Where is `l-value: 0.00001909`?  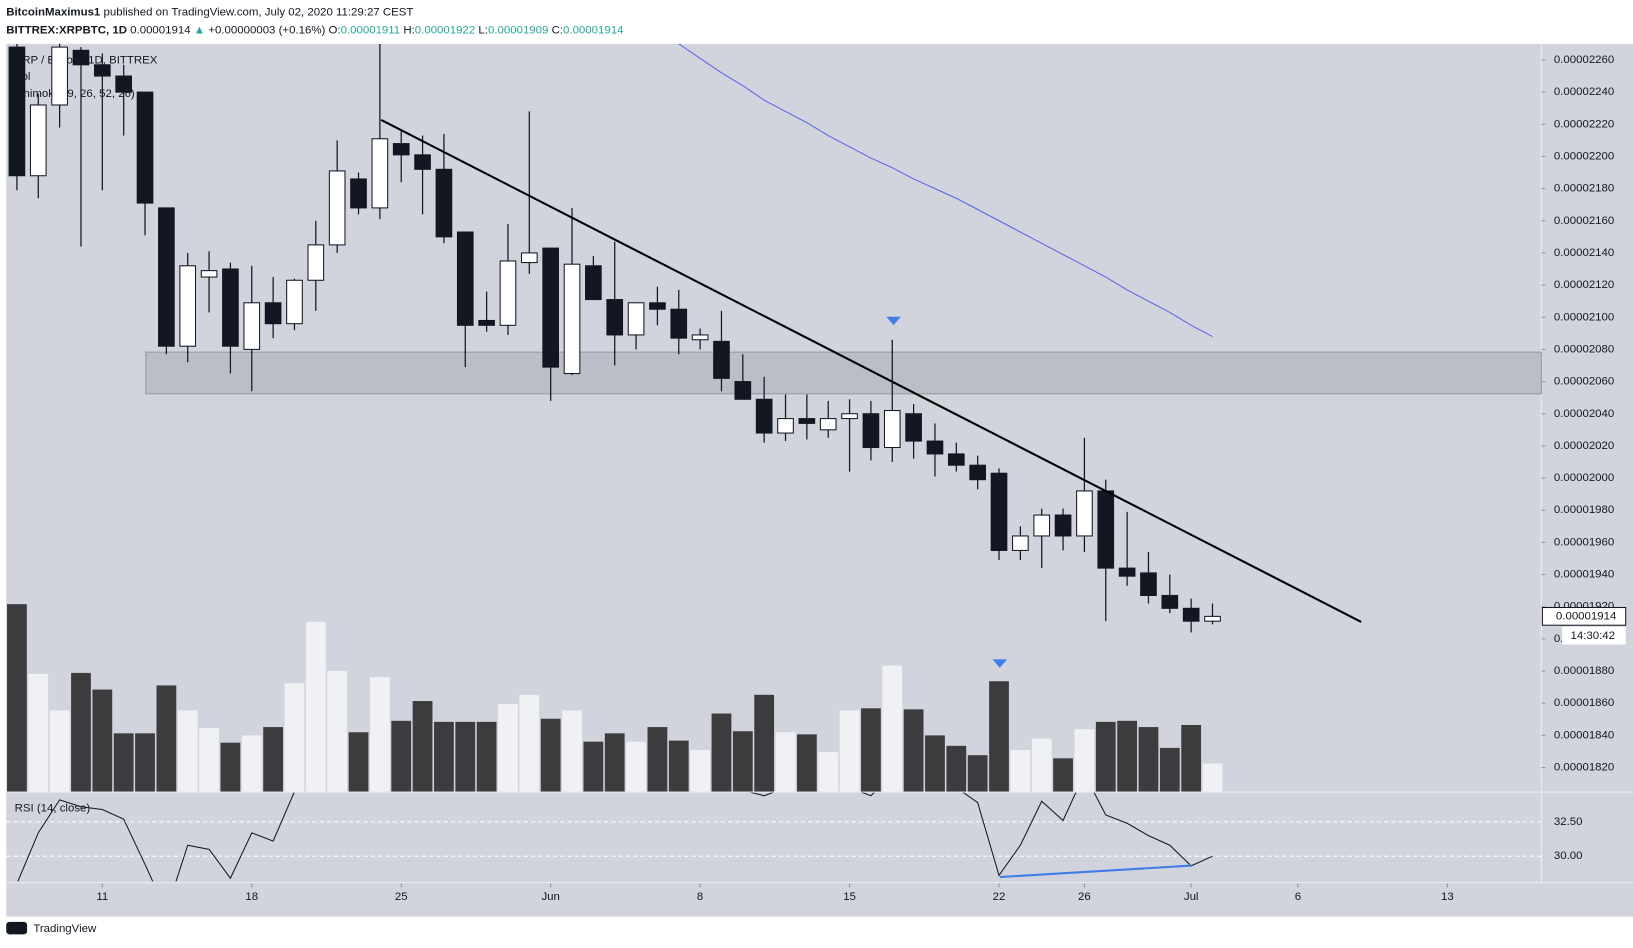
l-value: 0.00001909 is located at coordinates (518, 30).